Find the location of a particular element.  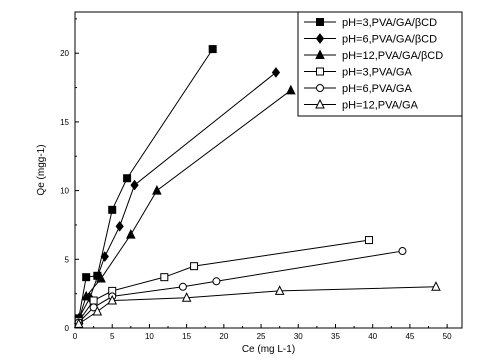

legend-box is located at coordinates (380, 64).